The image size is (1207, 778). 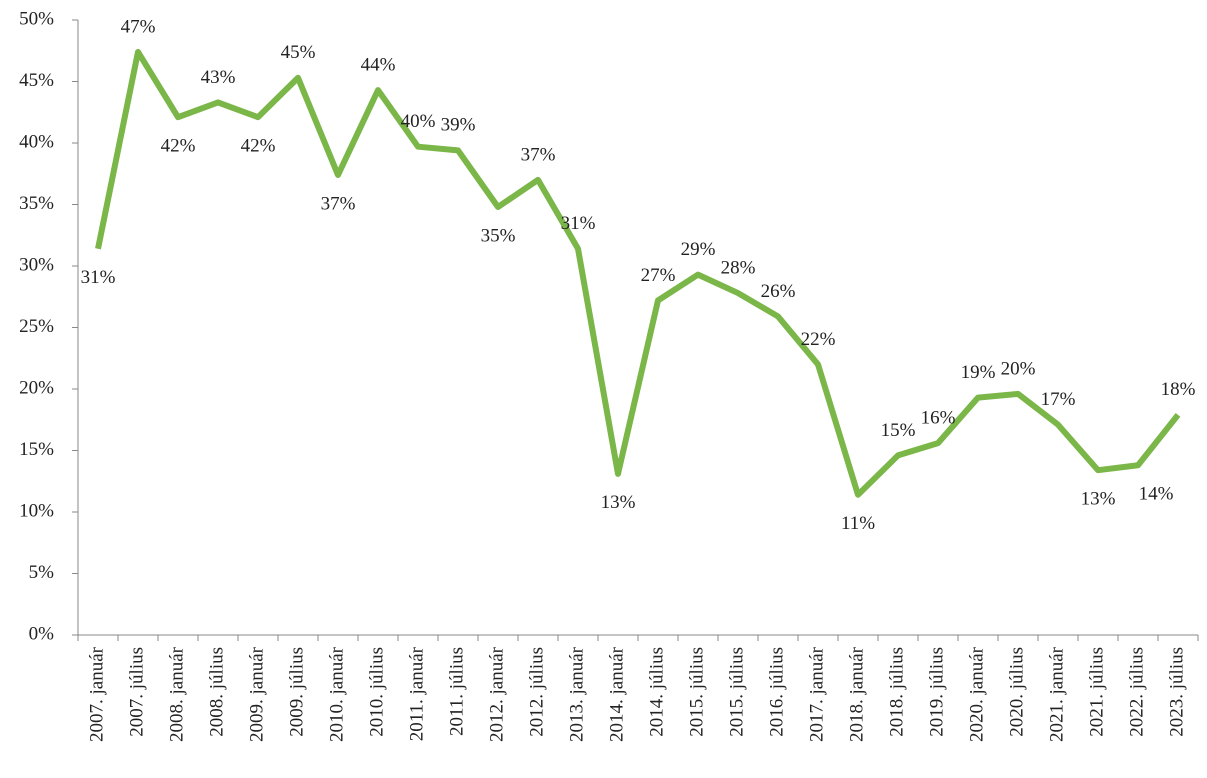 I want to click on x-tick-label: 2009. január, so click(x=256, y=694).